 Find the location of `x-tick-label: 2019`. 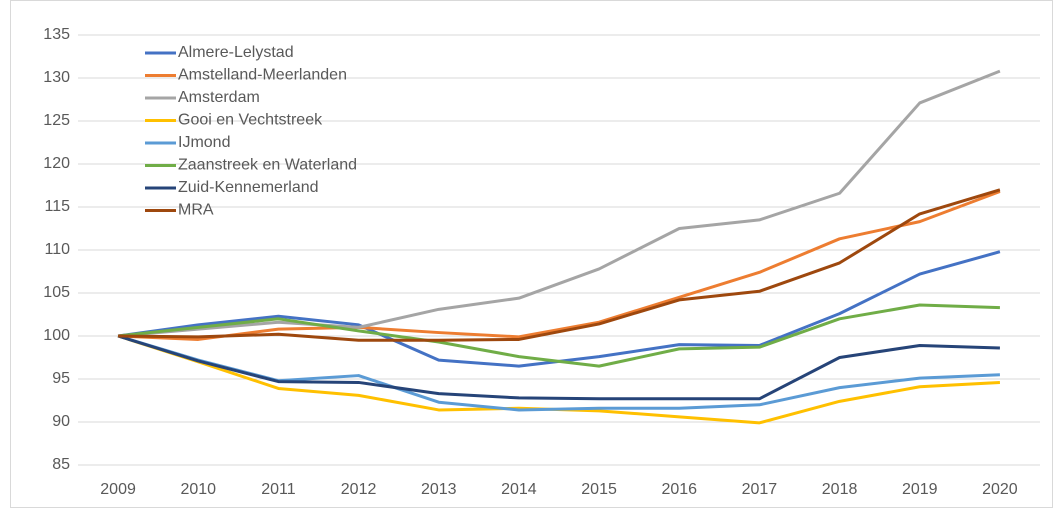

x-tick-label: 2019 is located at coordinates (920, 489).